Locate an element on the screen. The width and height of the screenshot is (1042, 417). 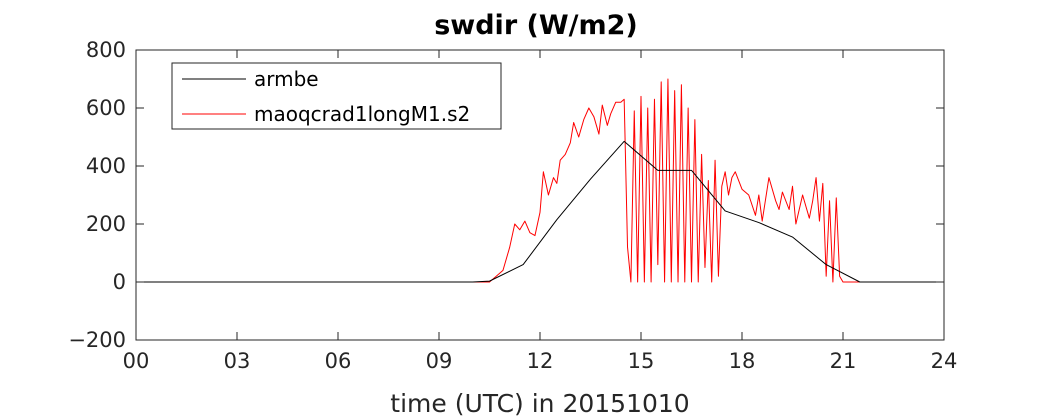
x-tick-label: 03 is located at coordinates (237, 361).